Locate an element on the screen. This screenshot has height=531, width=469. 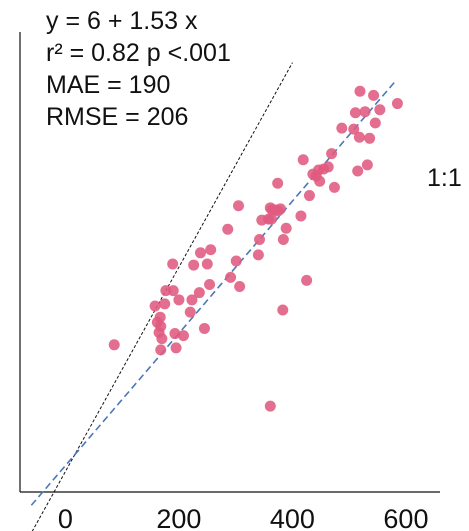
x-tick-label: 600 is located at coordinates (405, 517).